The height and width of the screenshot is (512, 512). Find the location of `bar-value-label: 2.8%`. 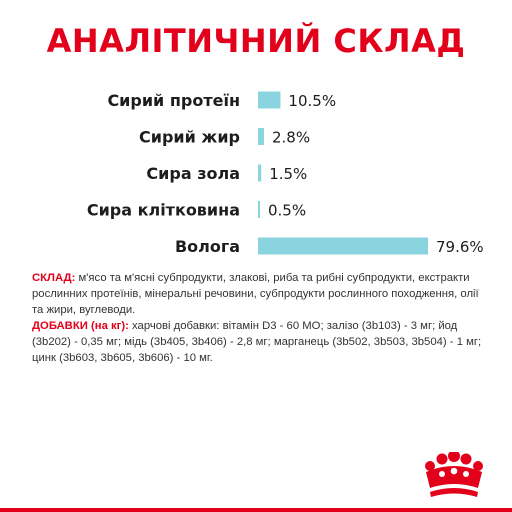

bar-value-label: 2.8% is located at coordinates (291, 138).